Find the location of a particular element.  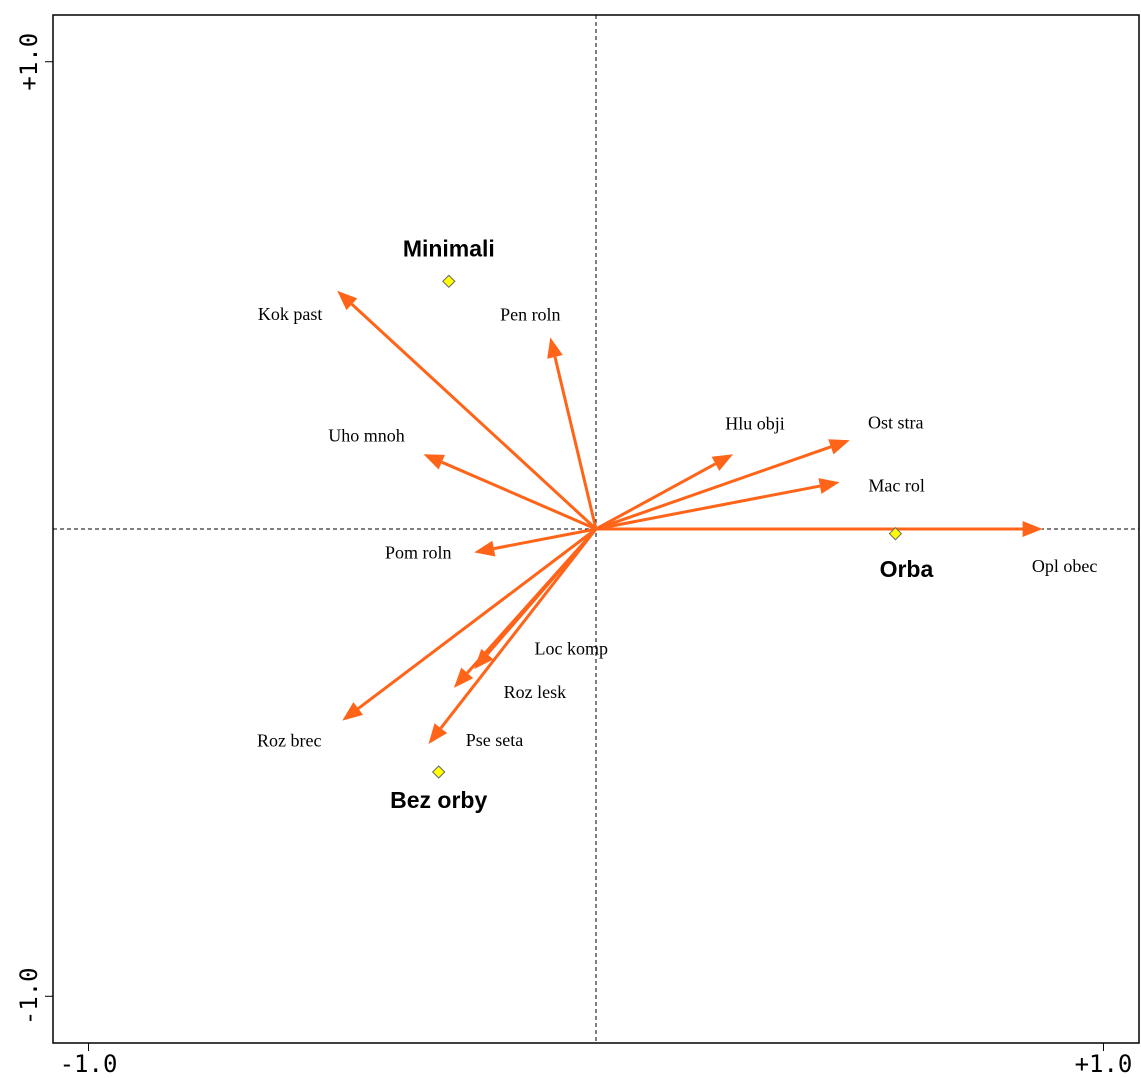

arrow-label: Uho mnoh is located at coordinates (366, 435).